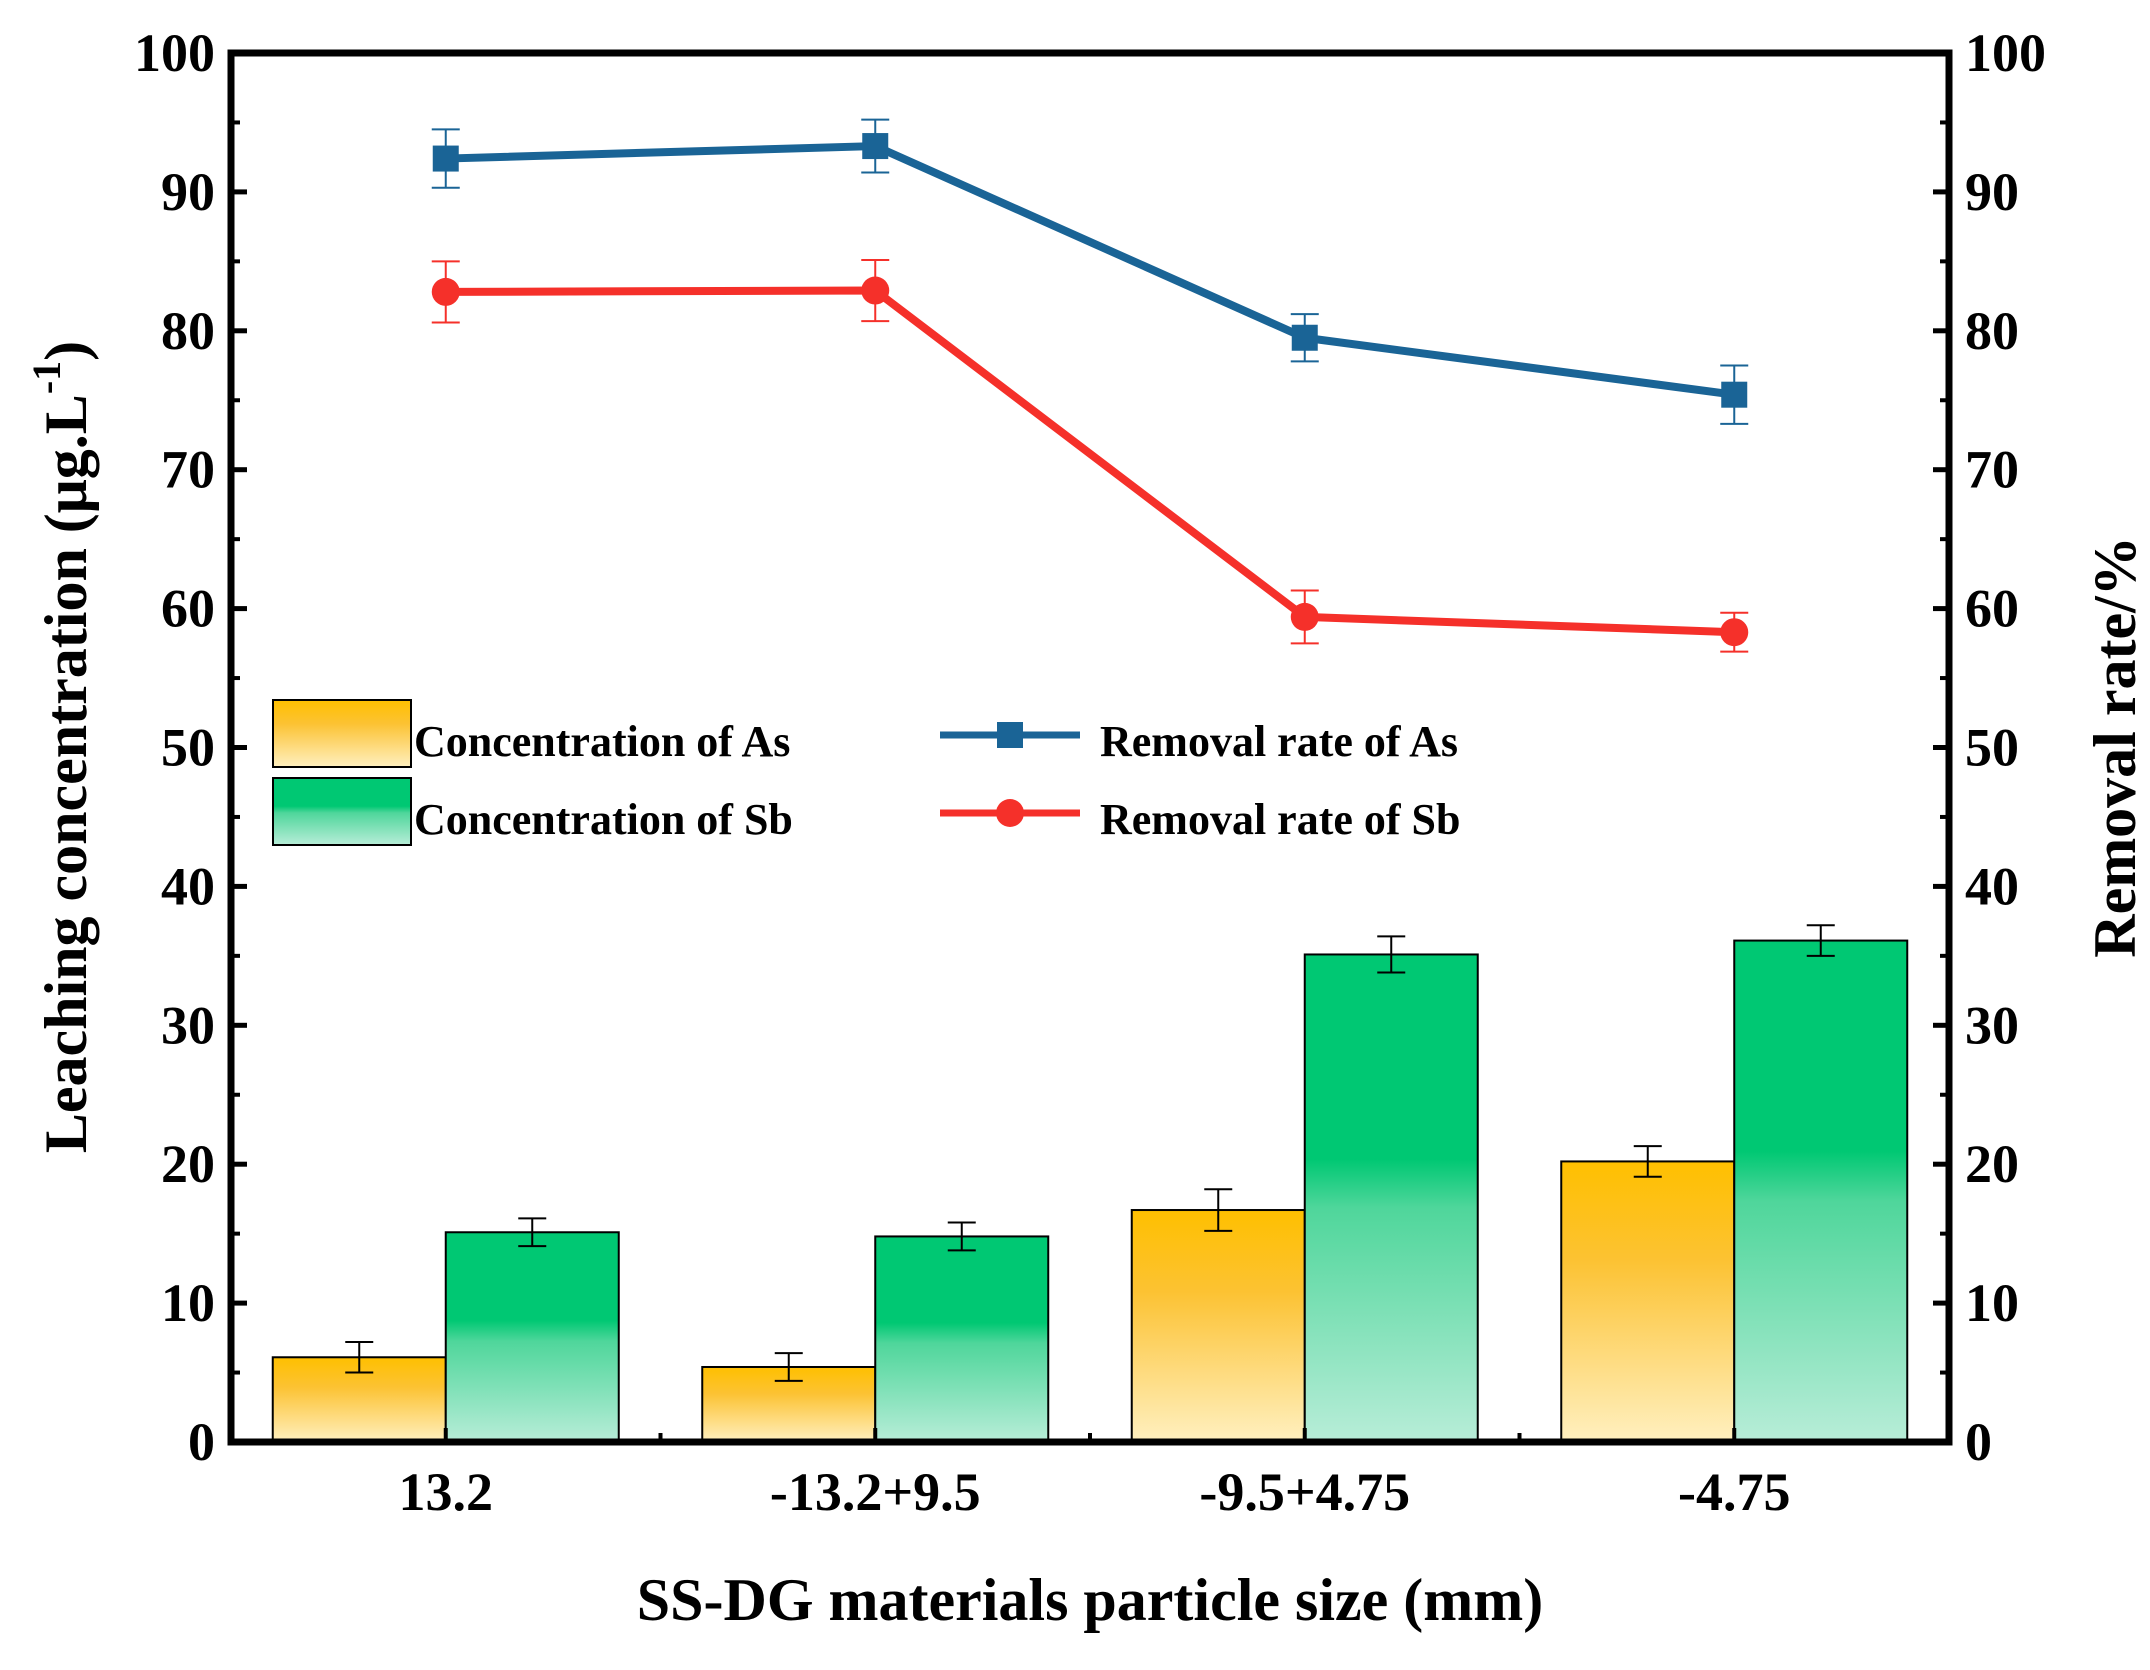  Describe the element at coordinates (342, 733) in the screenshot. I see `legend-swatch-as` at that location.